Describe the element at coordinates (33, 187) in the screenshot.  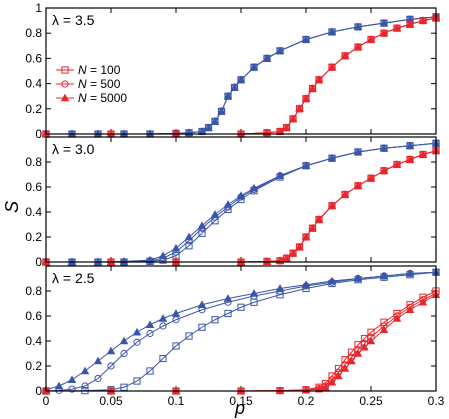
I see `y-tick-label: 0.6` at that location.